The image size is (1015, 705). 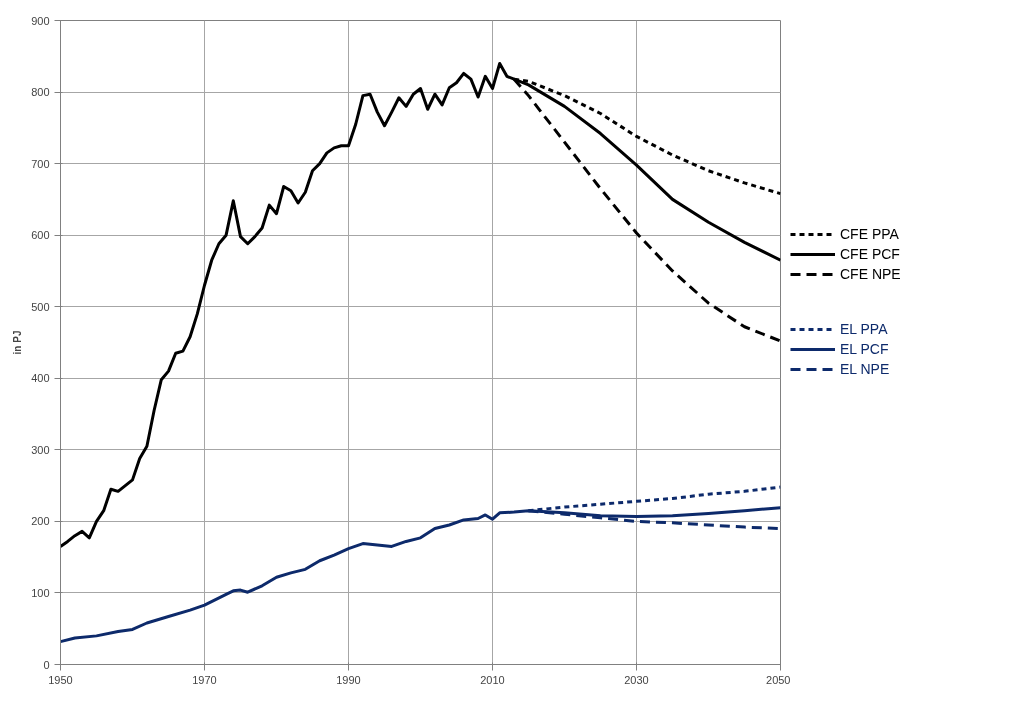 I want to click on legend-label: CFE PCF, so click(x=870, y=254).